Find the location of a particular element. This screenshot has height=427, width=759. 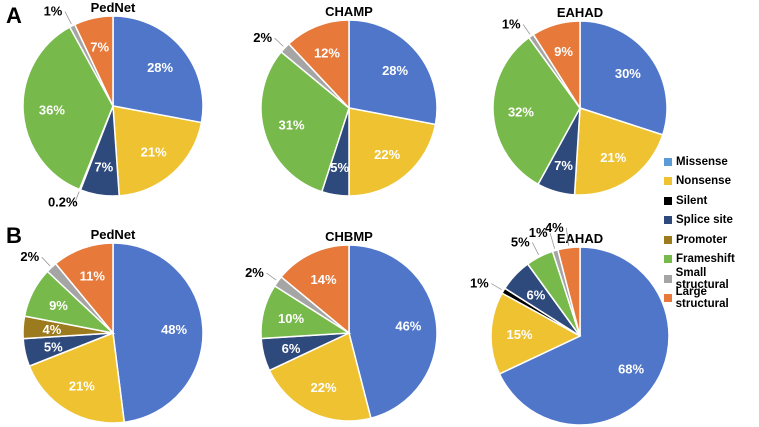

legend-item: Nonsense is located at coordinates (711, 182).